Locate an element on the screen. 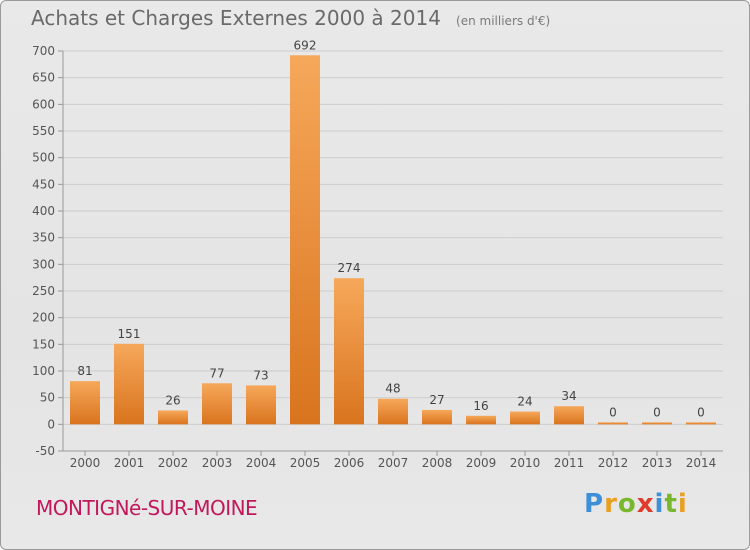 The width and height of the screenshot is (750, 550). logo-letter: o is located at coordinates (627, 504).